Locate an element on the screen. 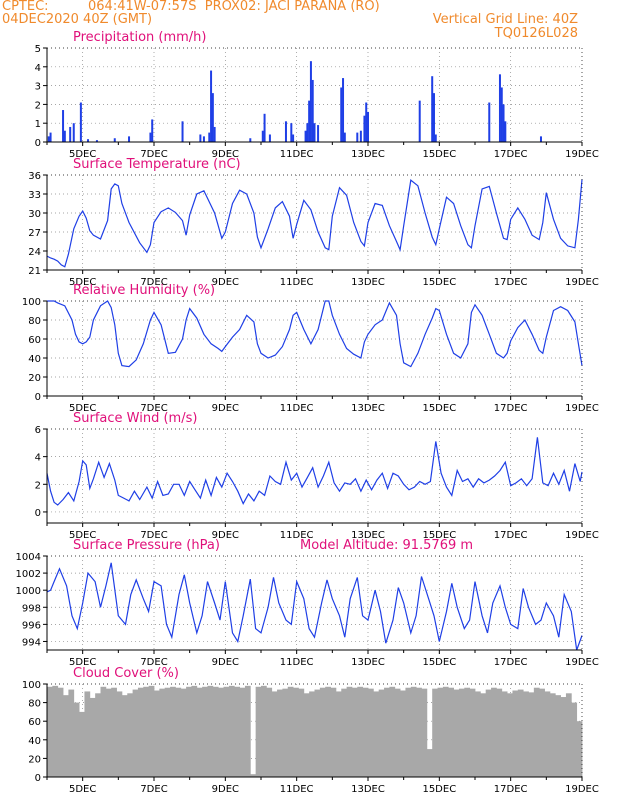  y-tick-label: 40 is located at coordinates (34, 741).